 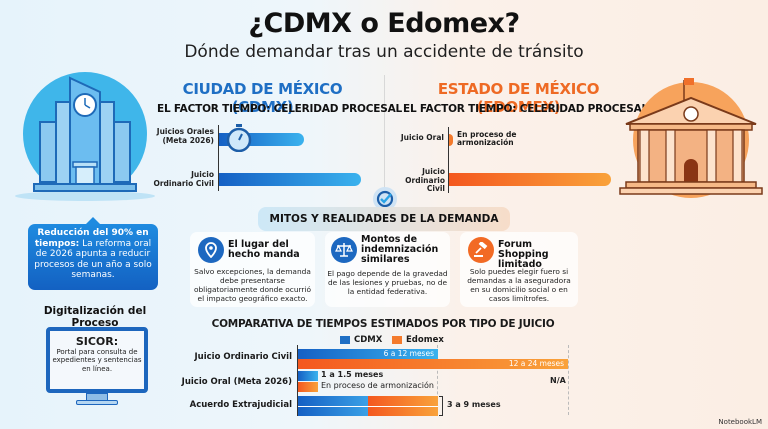 I want to click on center-divider, so click(x=384, y=145).